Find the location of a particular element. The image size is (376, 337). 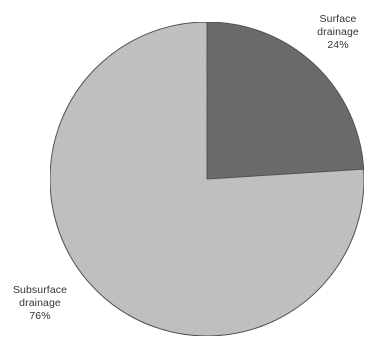

slice-label-surface-drainage: Surface drainage 24% is located at coordinates (334, 32).